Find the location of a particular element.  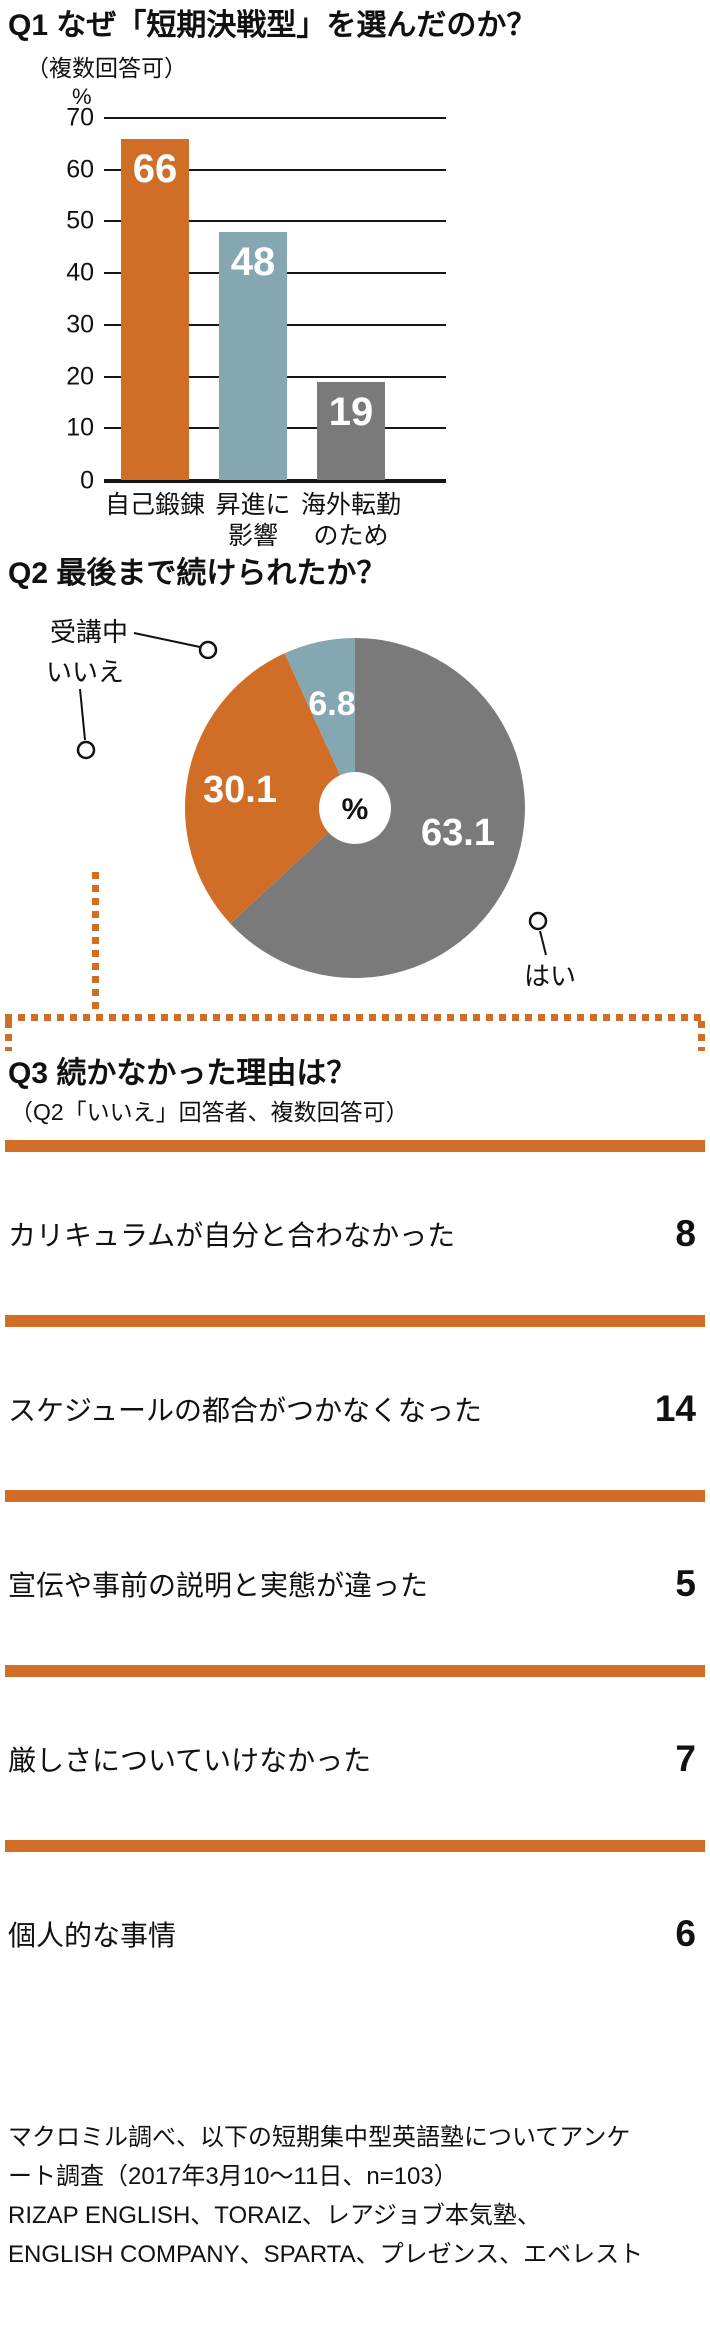

x-label-line2: 影響 is located at coordinates (252, 536).